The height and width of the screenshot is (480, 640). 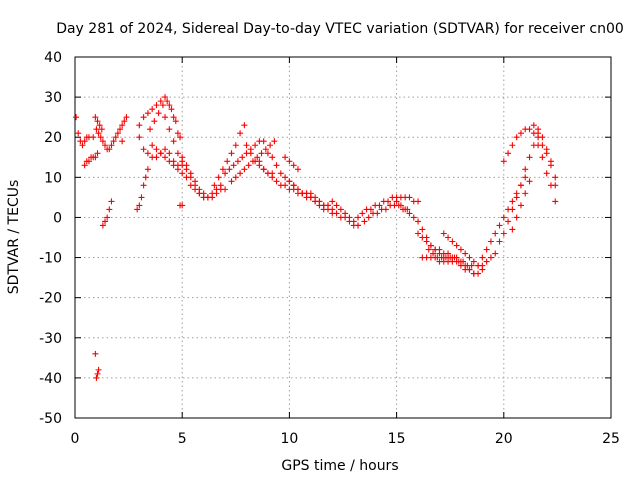 What do you see at coordinates (547, 173) in the screenshot?
I see `series-t36` at bounding box center [547, 173].